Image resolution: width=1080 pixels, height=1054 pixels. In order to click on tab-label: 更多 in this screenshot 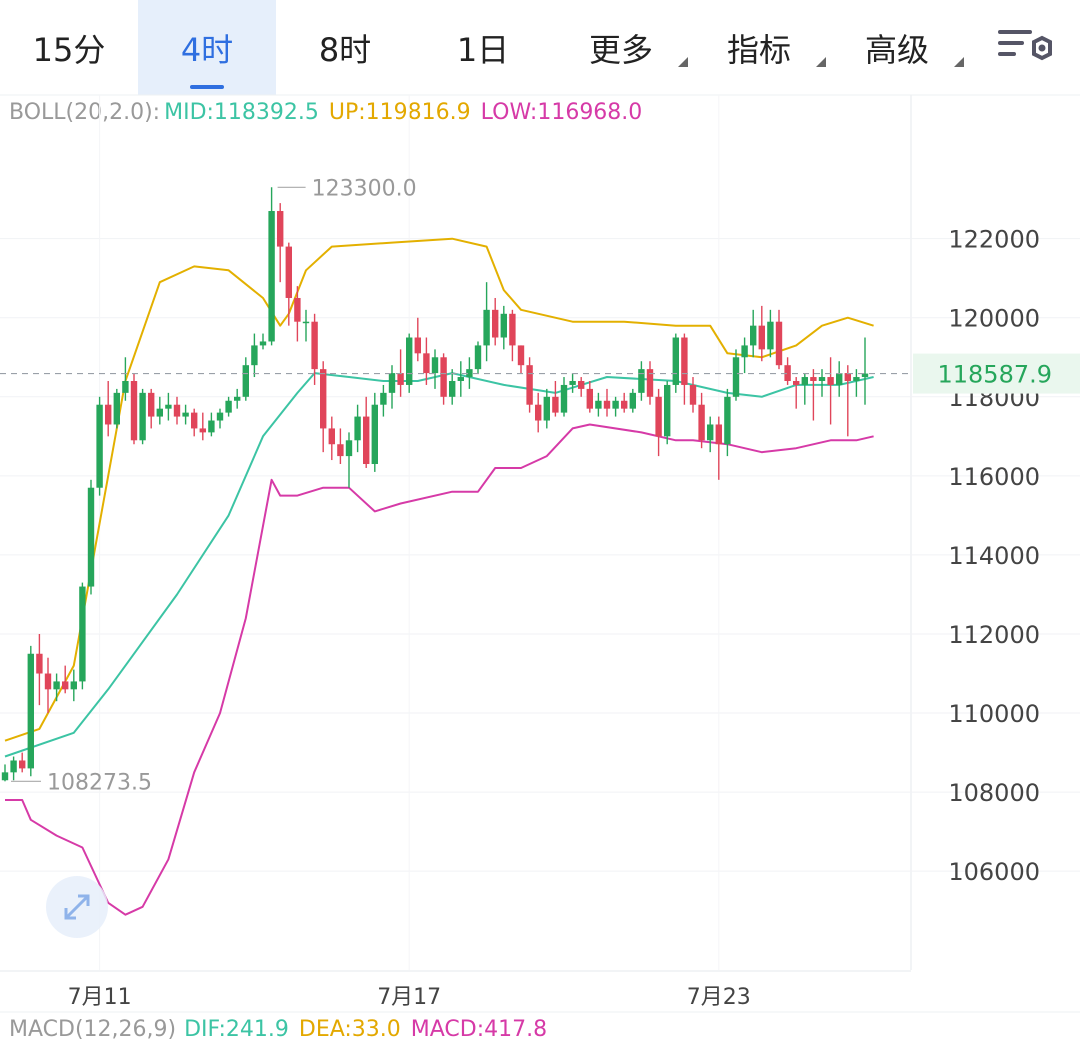, I will do `click(620, 49)`.